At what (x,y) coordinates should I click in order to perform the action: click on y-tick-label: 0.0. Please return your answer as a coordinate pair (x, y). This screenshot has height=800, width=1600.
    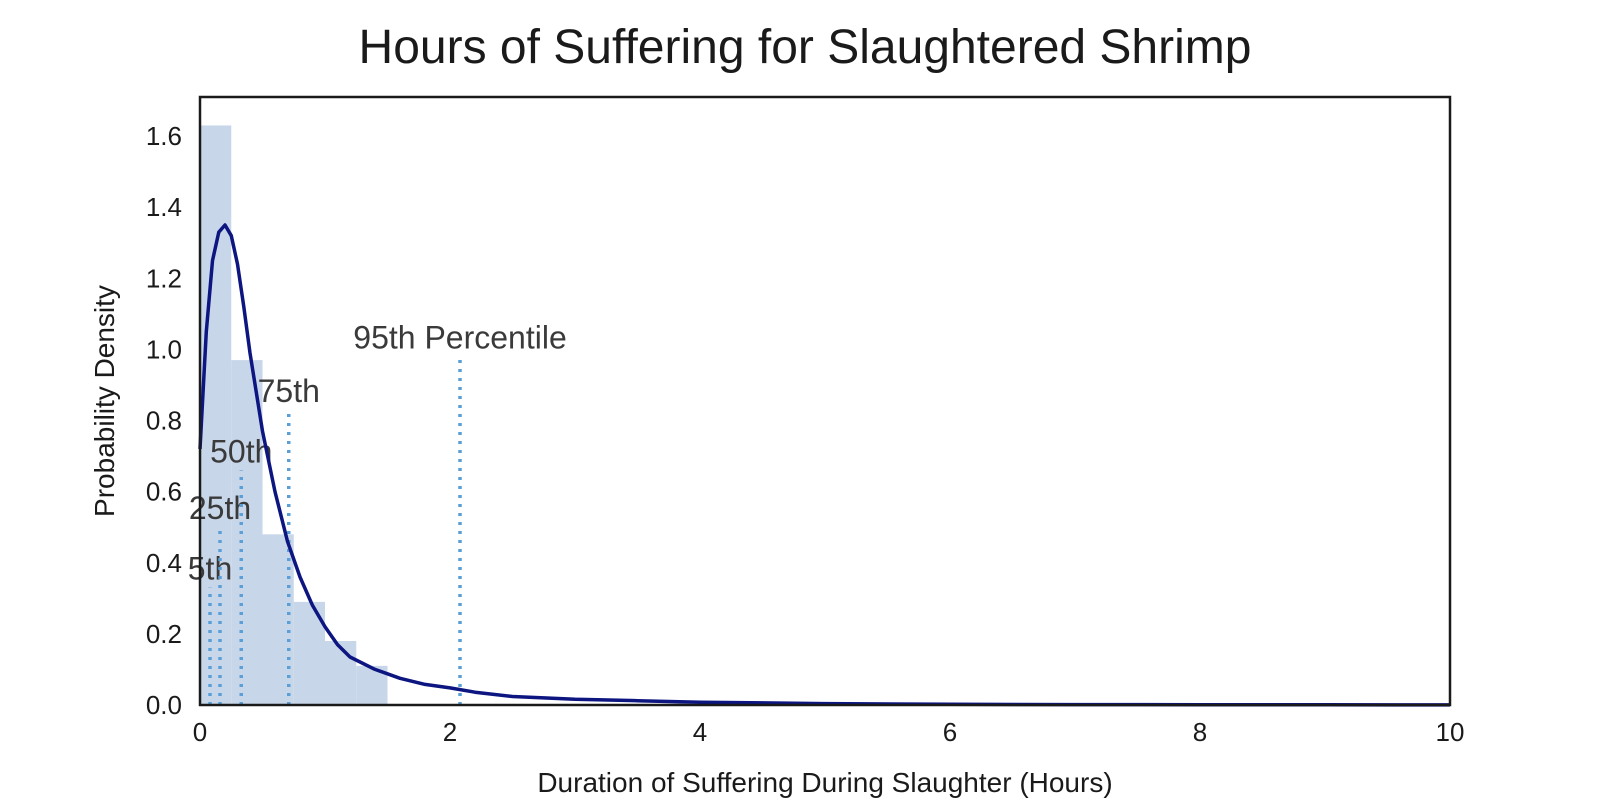
    Looking at the image, I should click on (164, 705).